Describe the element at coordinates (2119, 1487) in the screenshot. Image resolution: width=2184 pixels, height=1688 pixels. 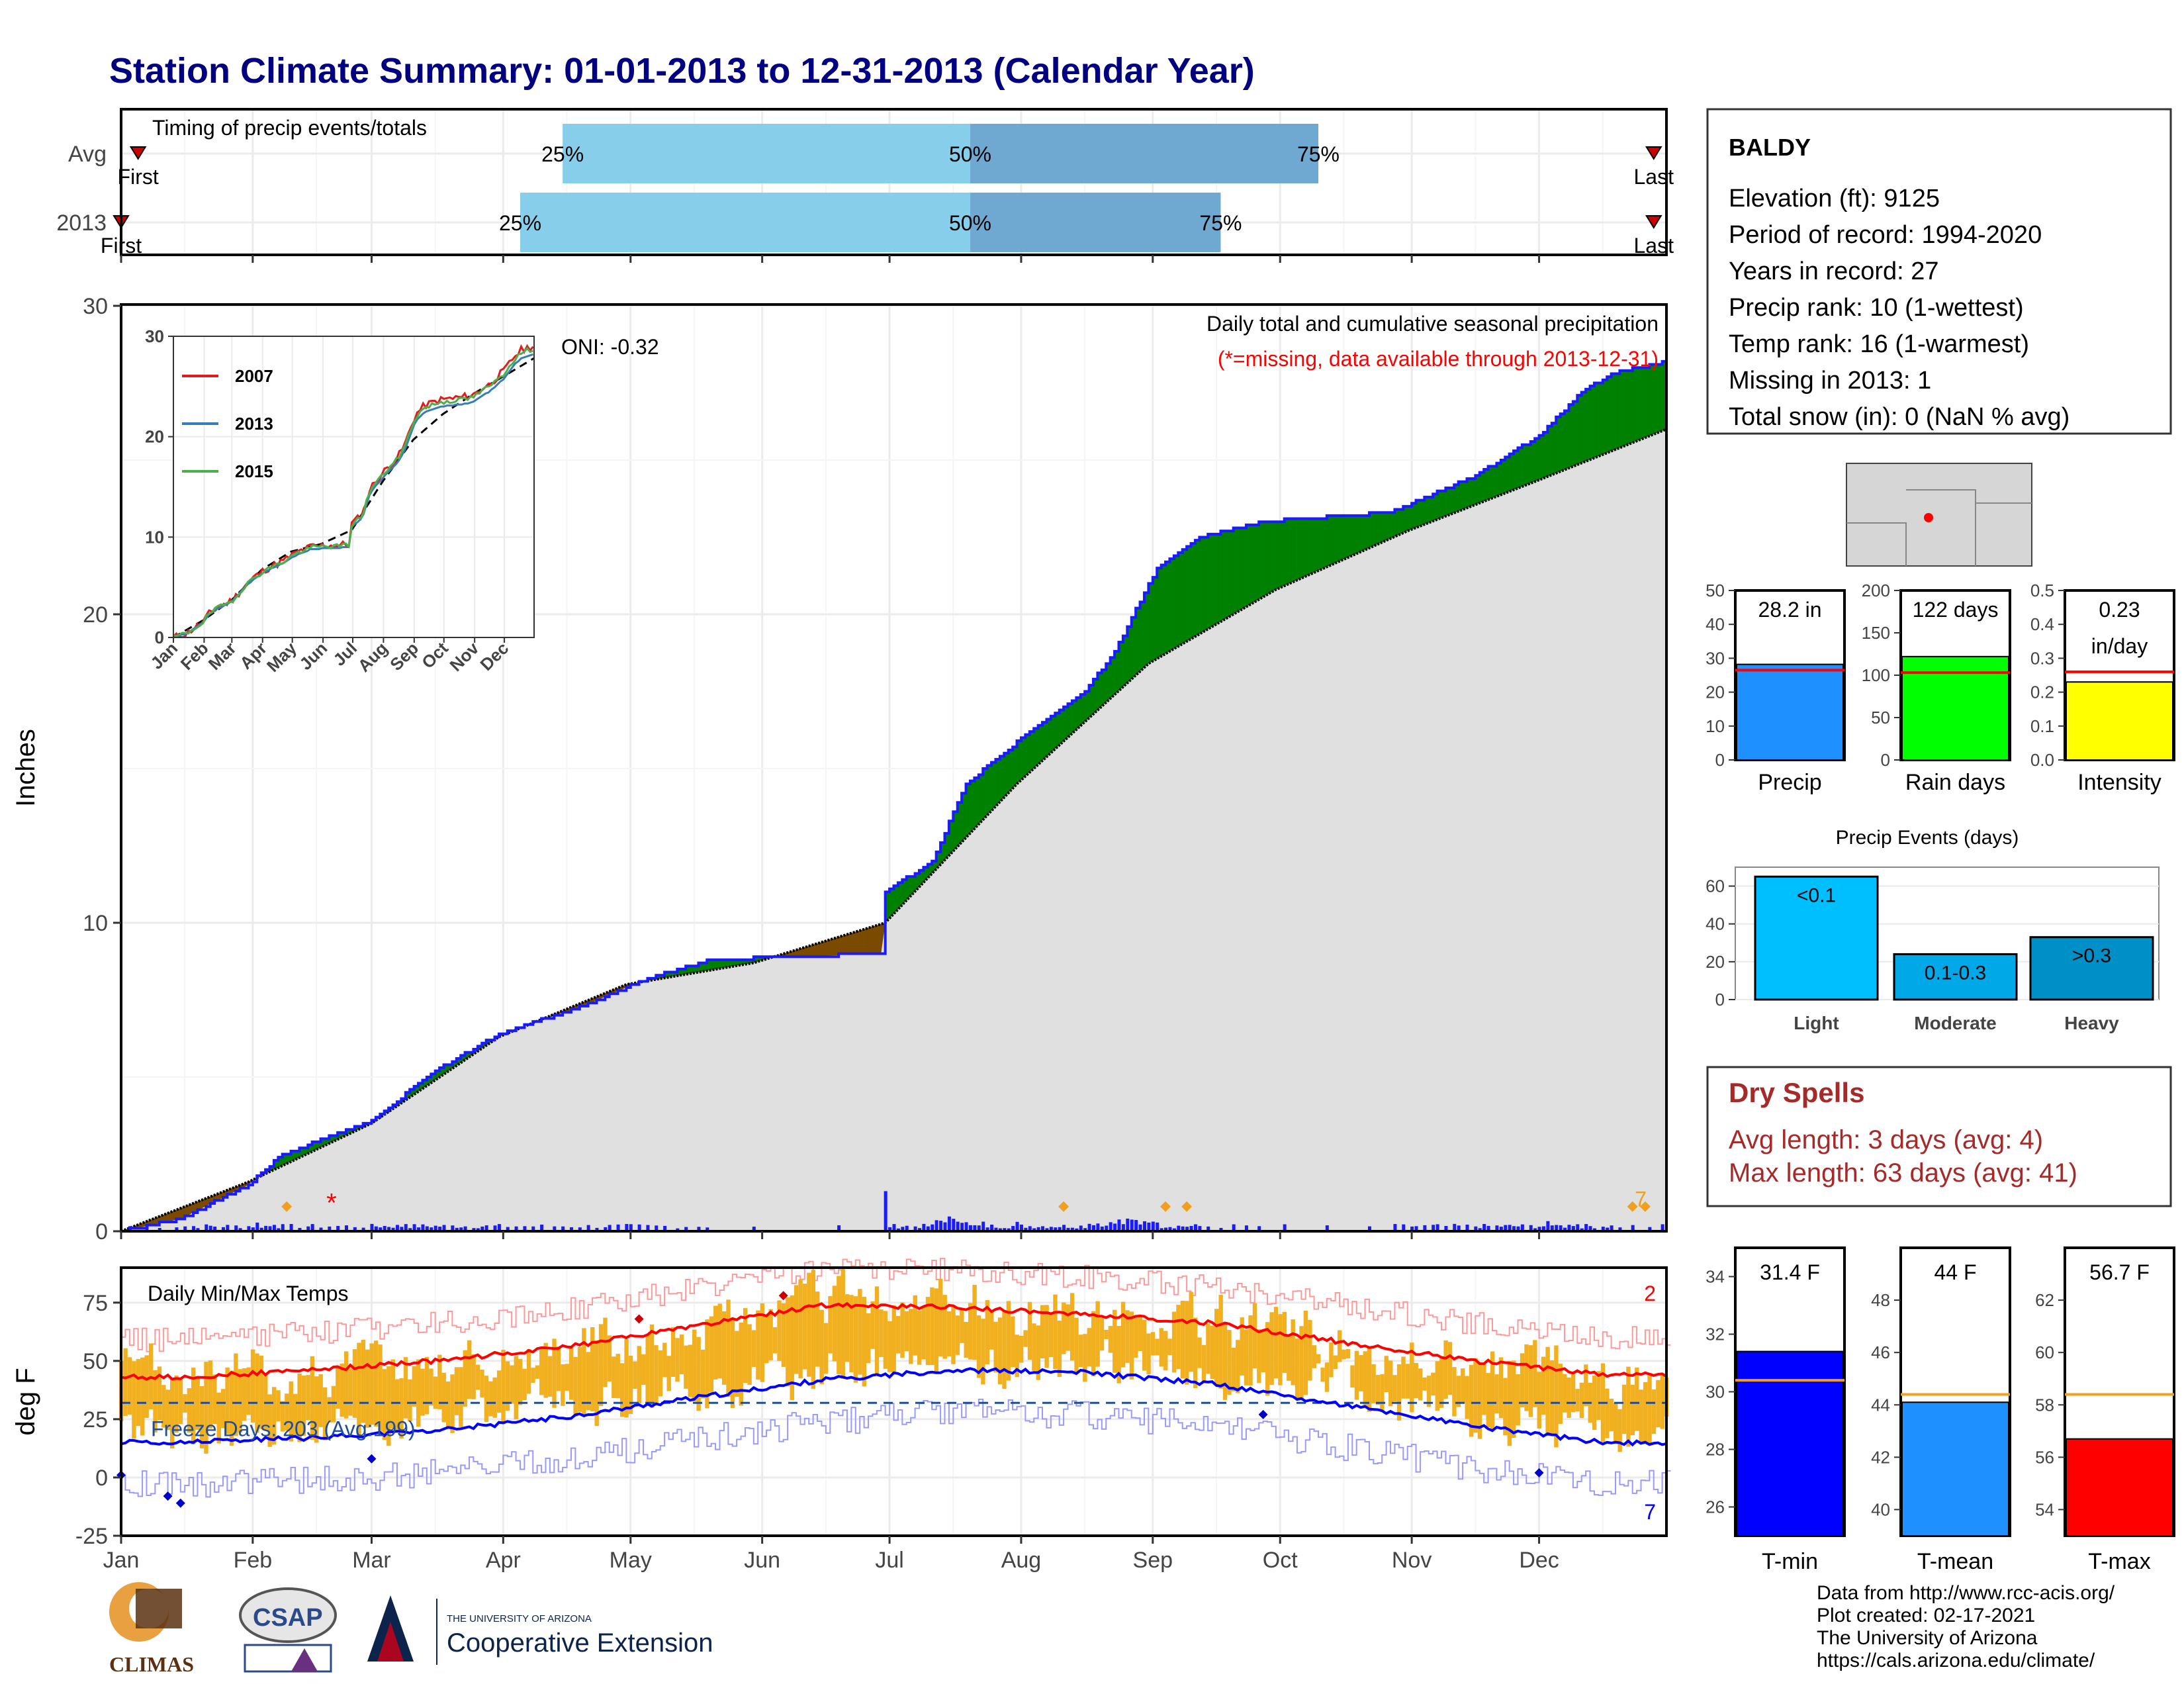
I see `temp-summary-bar` at that location.